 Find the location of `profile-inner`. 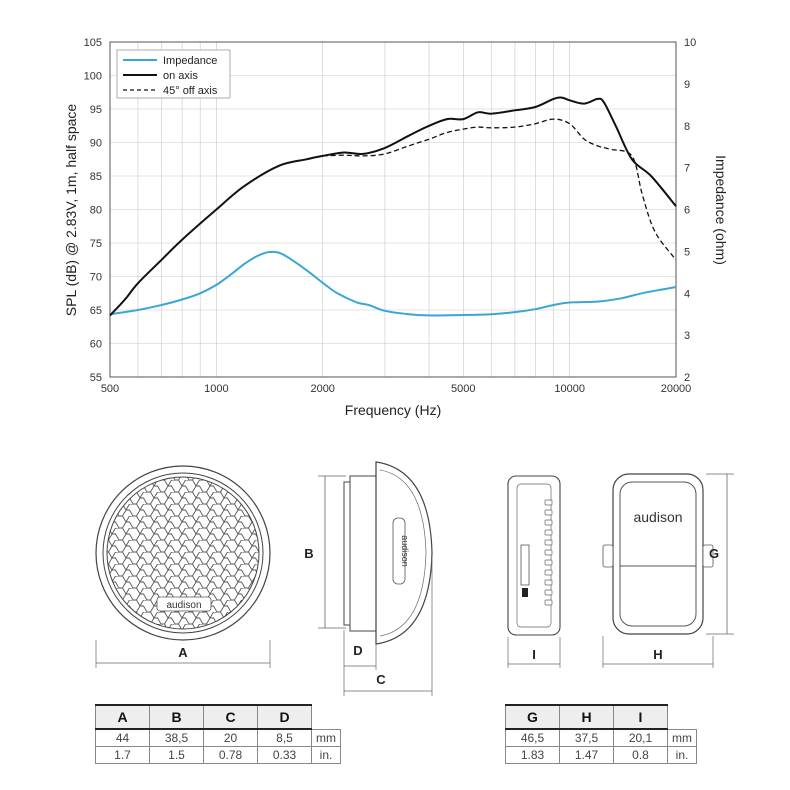

profile-inner is located at coordinates (534, 555).